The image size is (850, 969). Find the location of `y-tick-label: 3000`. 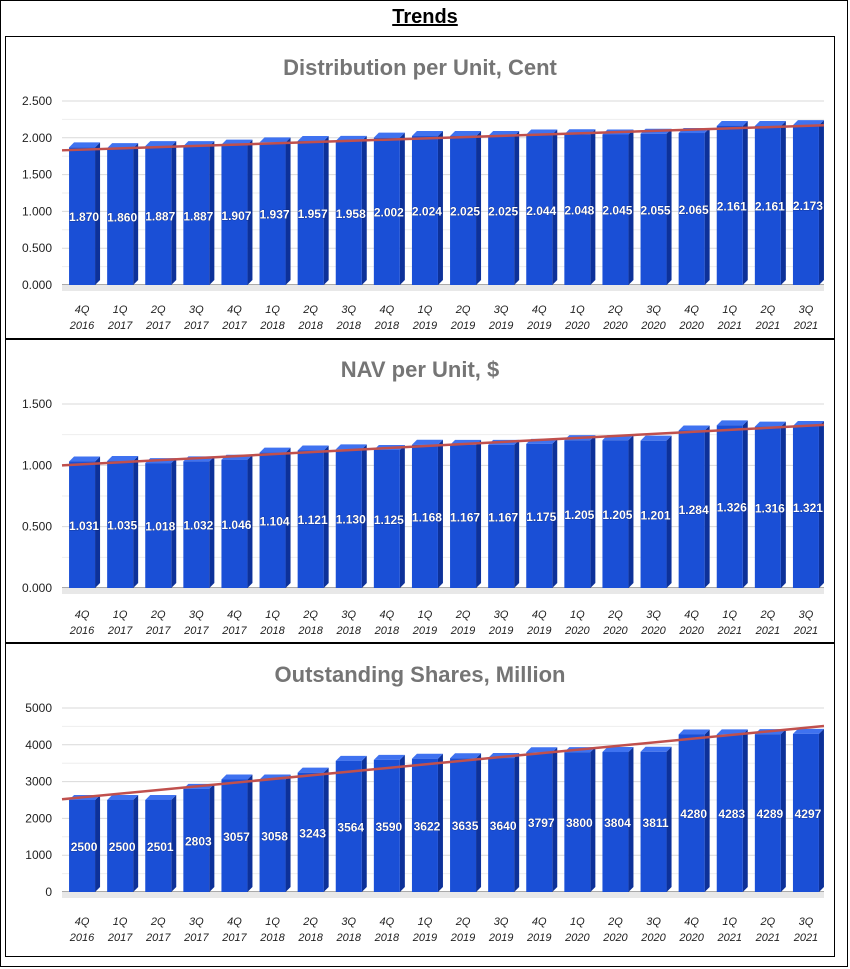

y-tick-label: 3000 is located at coordinates (38, 782).